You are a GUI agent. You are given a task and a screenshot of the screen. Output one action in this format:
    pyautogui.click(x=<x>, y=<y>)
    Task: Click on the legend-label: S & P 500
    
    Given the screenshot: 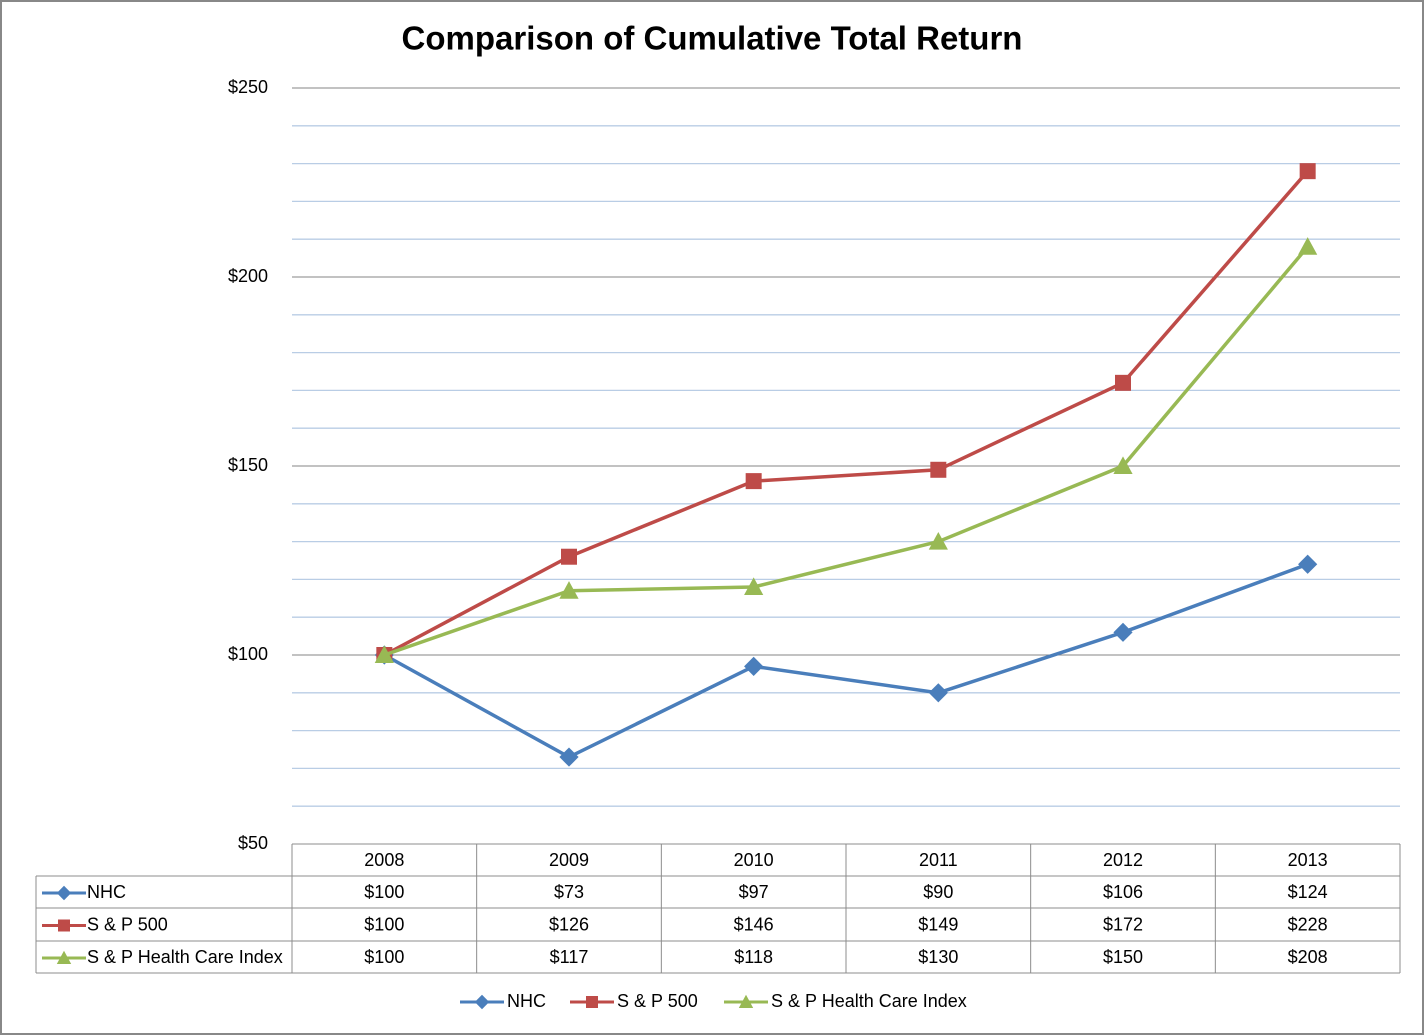 What is the action you would take?
    pyautogui.click(x=657, y=1001)
    